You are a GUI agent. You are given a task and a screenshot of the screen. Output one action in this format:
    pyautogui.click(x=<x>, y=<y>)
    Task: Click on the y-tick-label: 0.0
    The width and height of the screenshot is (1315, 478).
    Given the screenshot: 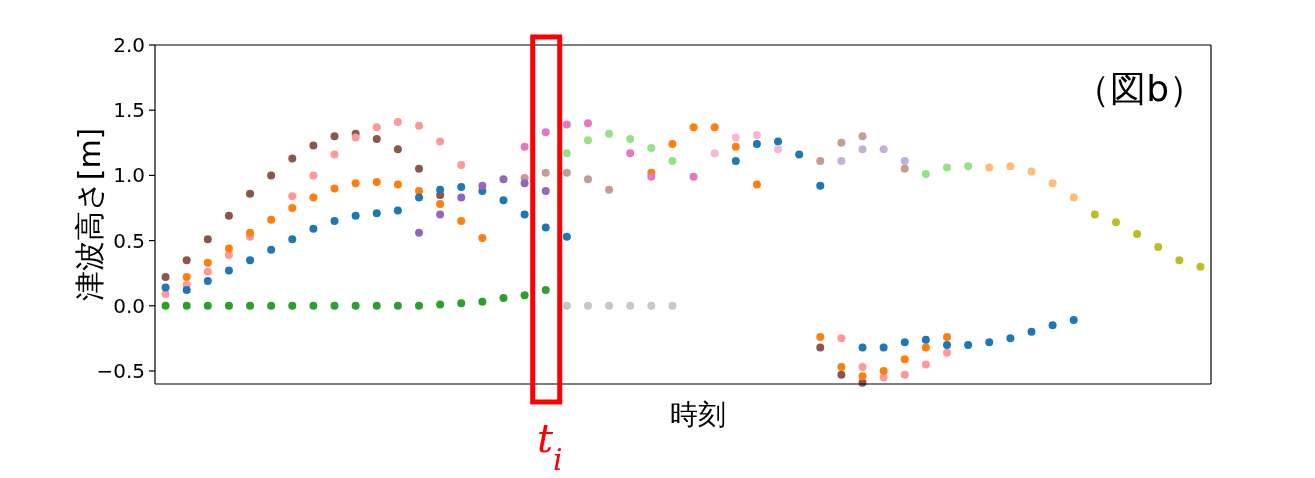 What is the action you would take?
    pyautogui.click(x=129, y=305)
    